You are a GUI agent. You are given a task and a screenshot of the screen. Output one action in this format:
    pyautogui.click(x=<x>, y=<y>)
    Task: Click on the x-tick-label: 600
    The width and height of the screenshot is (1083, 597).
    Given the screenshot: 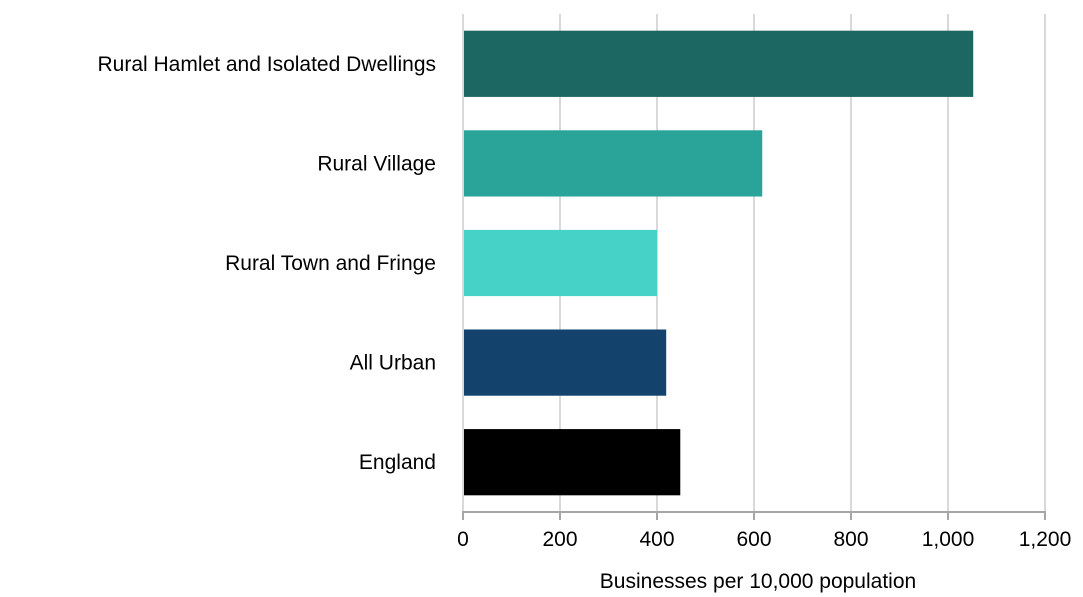 What is the action you would take?
    pyautogui.click(x=753, y=539)
    